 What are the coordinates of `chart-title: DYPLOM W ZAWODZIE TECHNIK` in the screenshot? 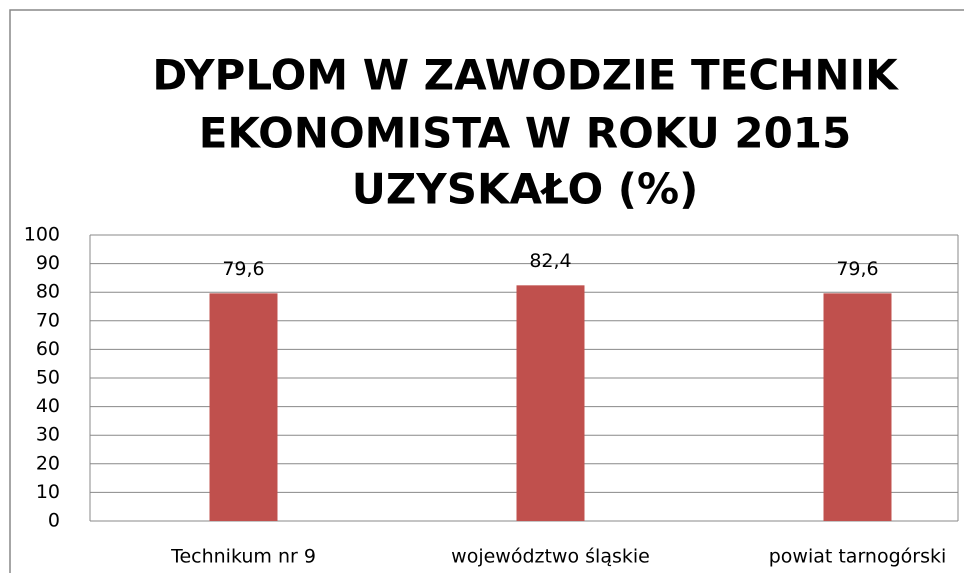 It's located at (525, 75).